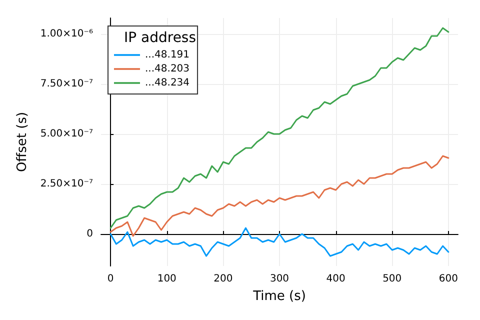 The width and height of the screenshot is (480, 320). What do you see at coordinates (110, 279) in the screenshot?
I see `x-tick-label: 0` at bounding box center [110, 279].